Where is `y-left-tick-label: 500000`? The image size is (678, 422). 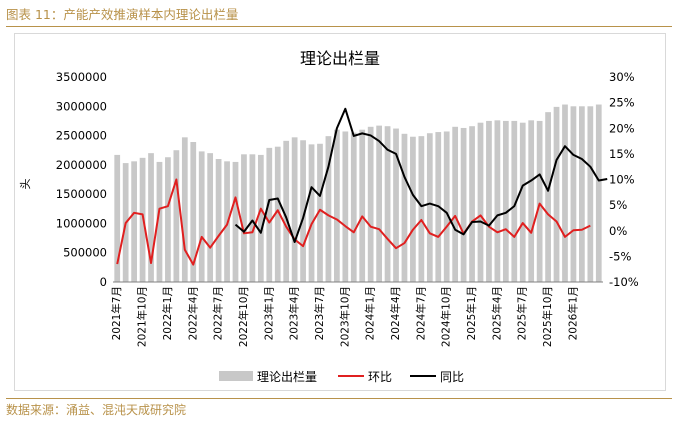 y-left-tick-label: 500000 is located at coordinates (85, 253).